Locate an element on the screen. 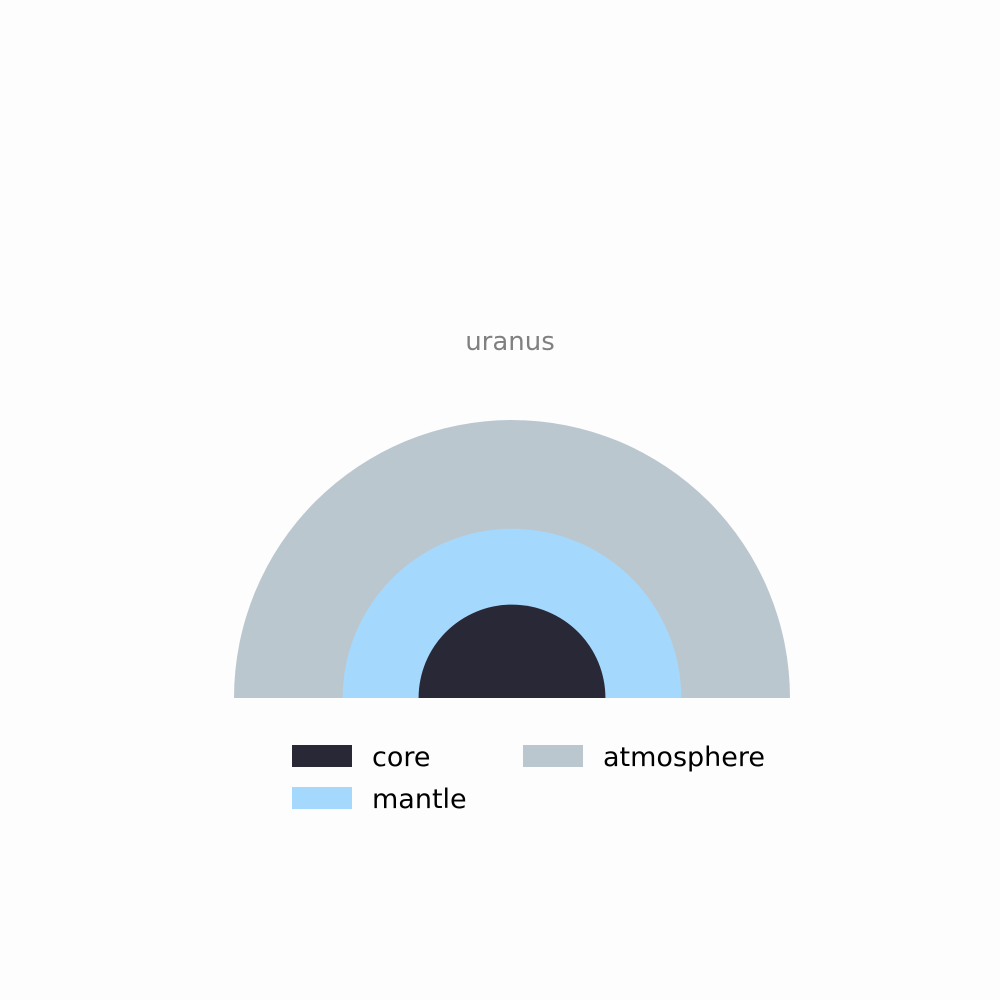  legend-label-core: core is located at coordinates (401, 757).